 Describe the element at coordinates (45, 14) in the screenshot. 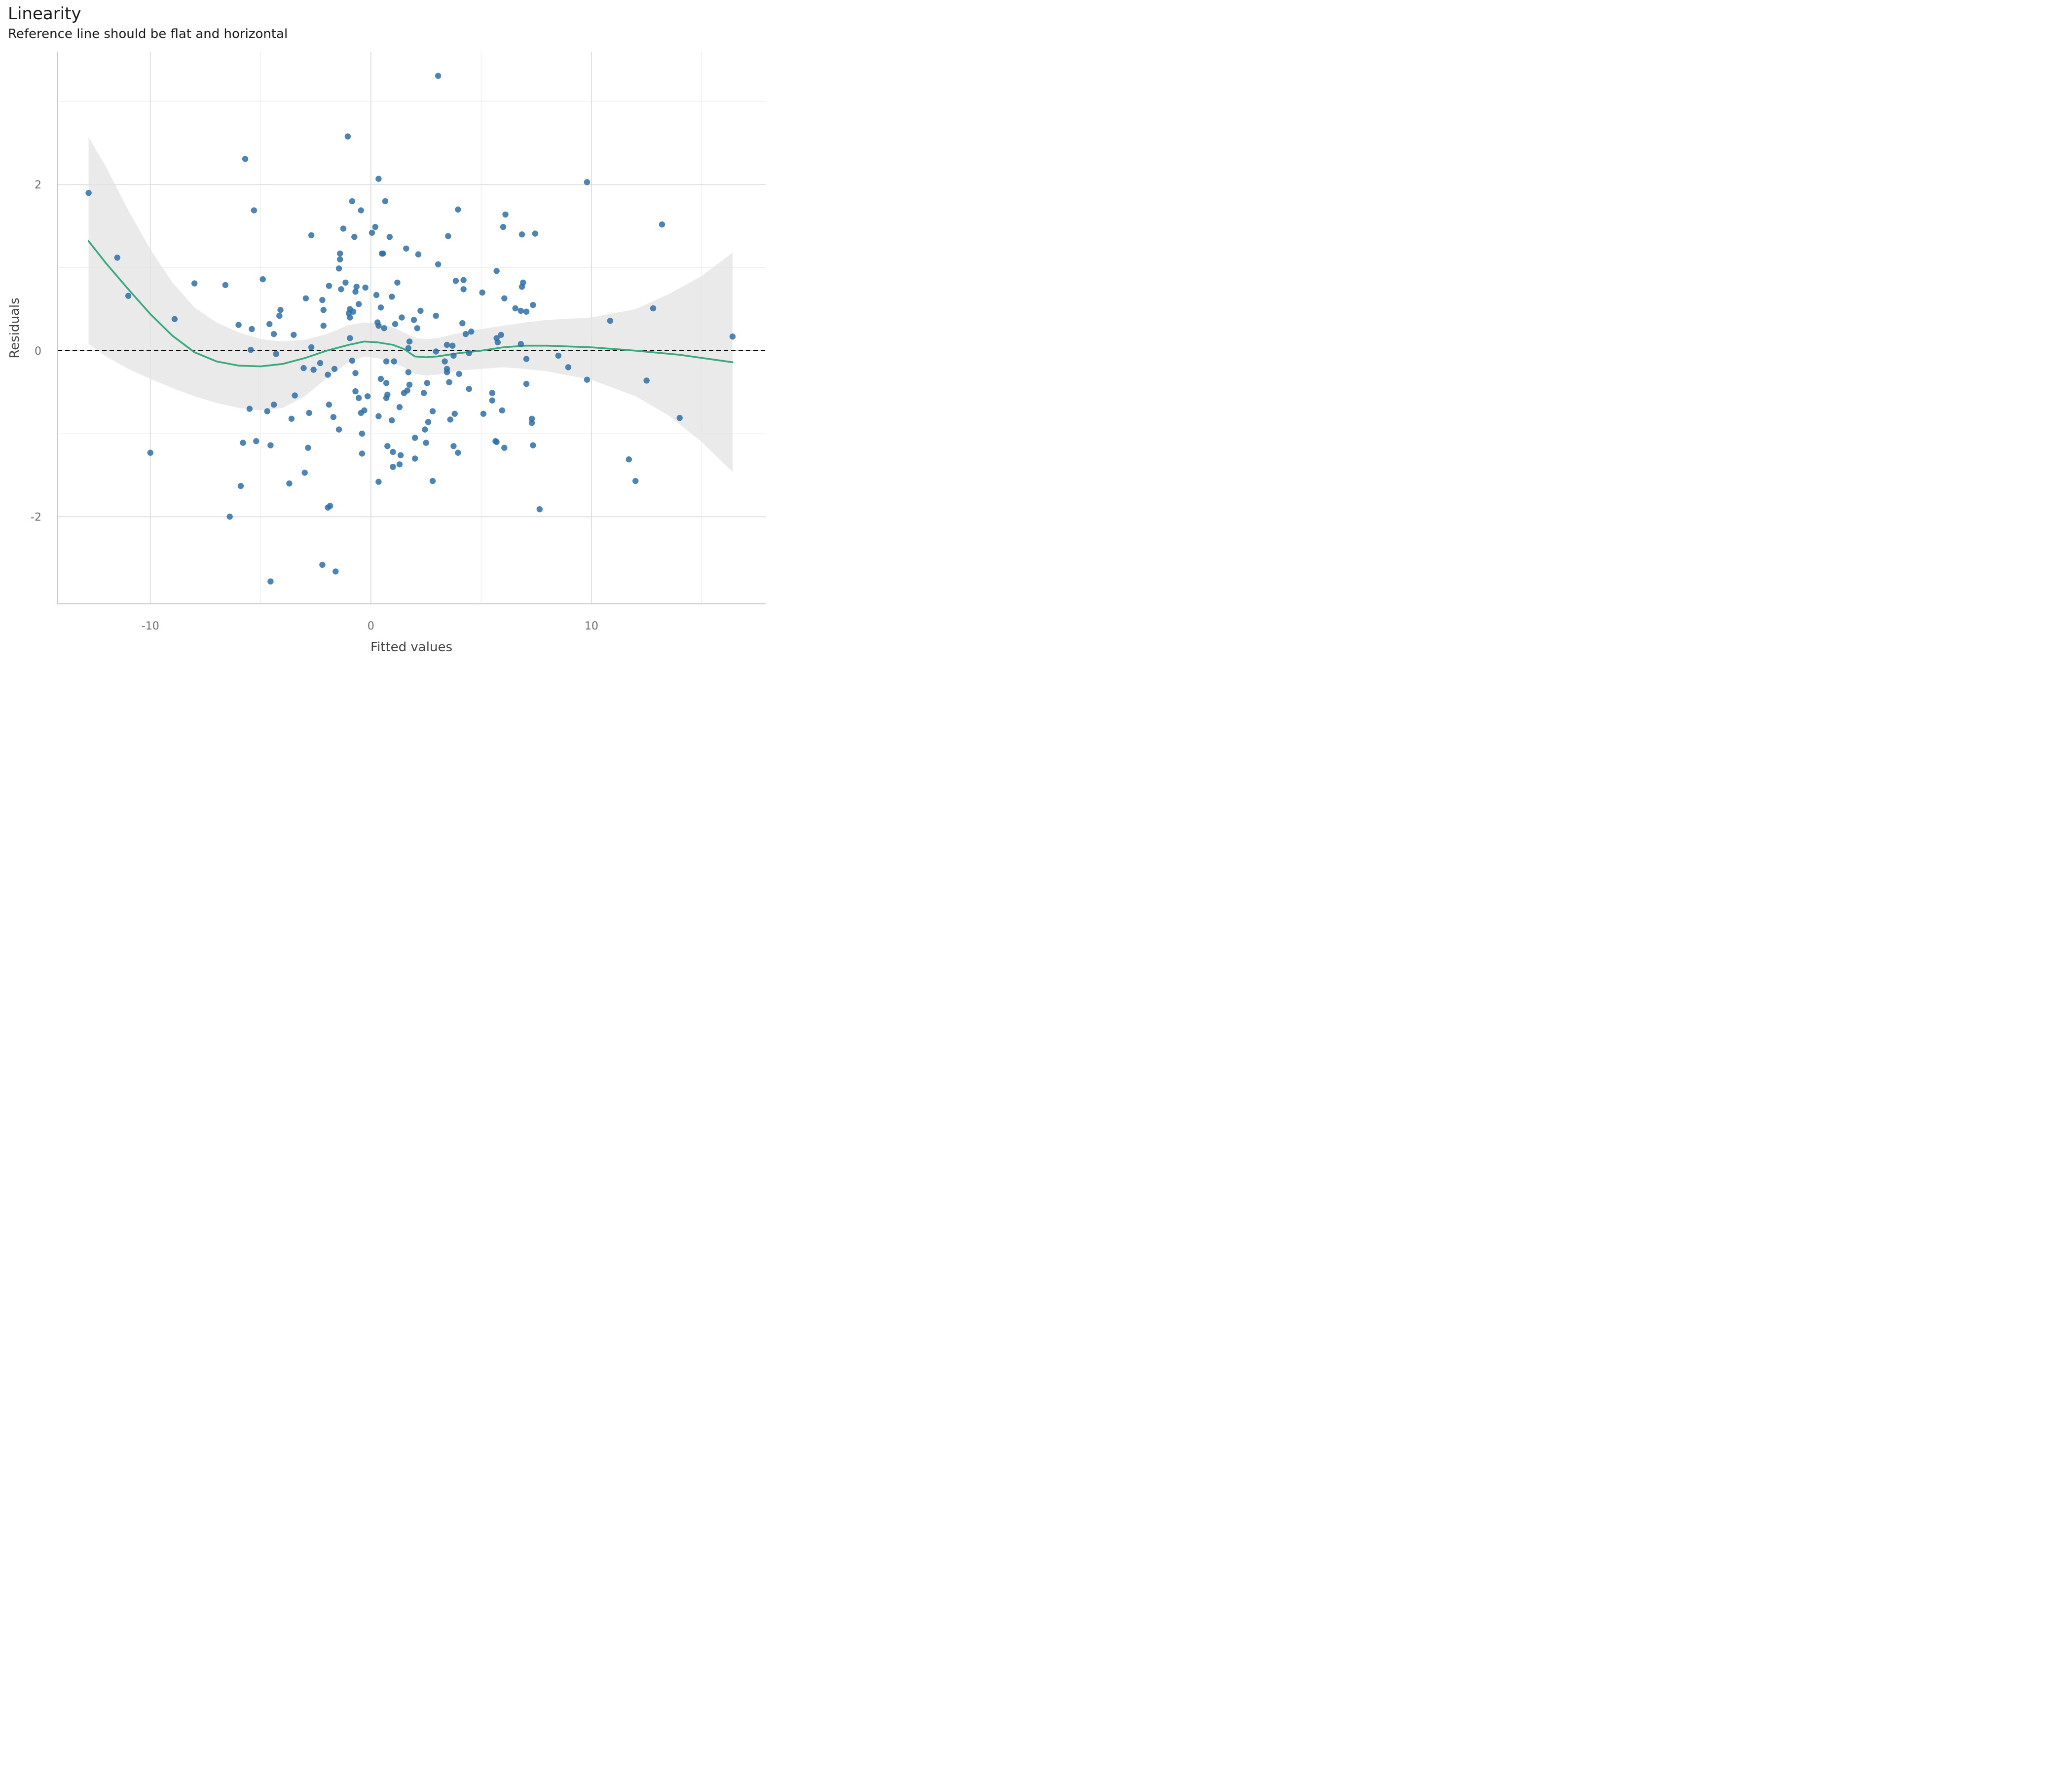

I see `chart-title: Linearity` at that location.